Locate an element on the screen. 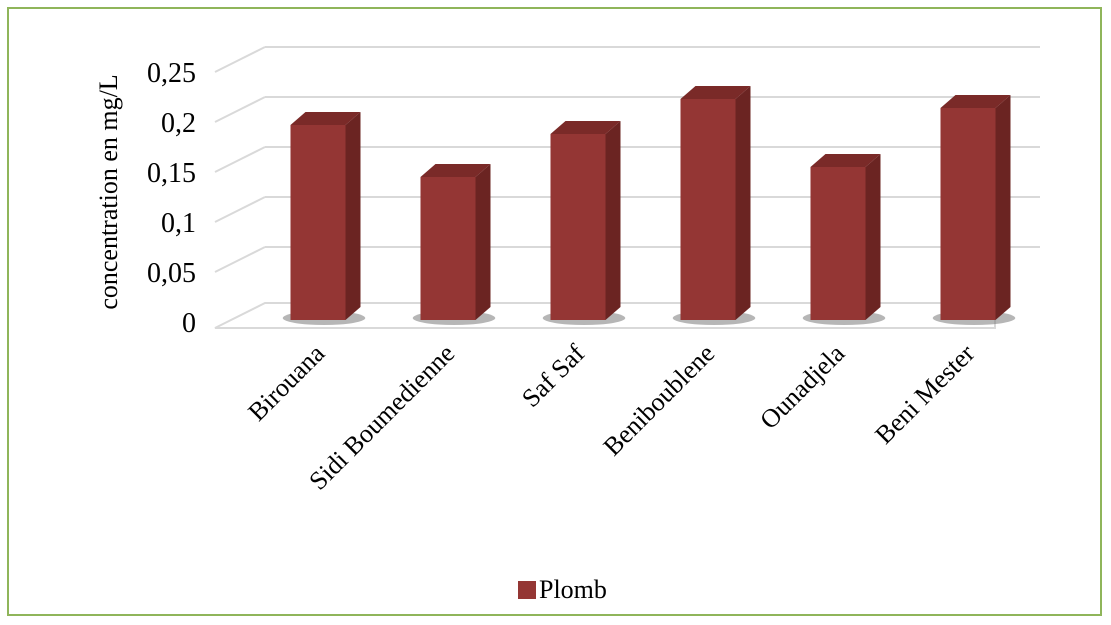 The height and width of the screenshot is (625, 1111). x-tick-label: Birouana is located at coordinates (286, 382).